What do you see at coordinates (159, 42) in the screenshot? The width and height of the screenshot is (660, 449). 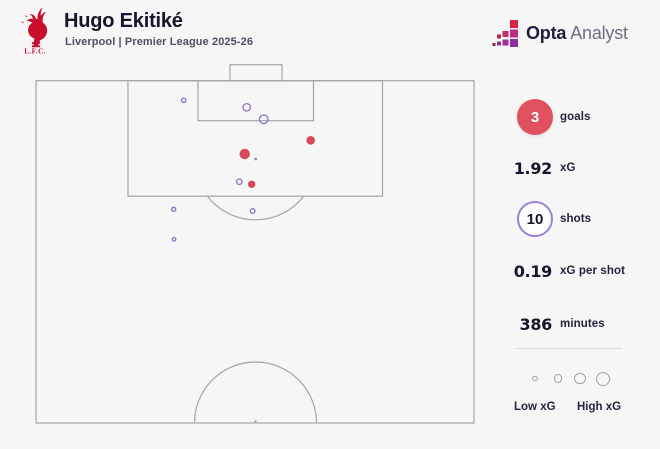 I see `page-subtitle: Liverpool | Premier League 2025-26` at bounding box center [159, 42].